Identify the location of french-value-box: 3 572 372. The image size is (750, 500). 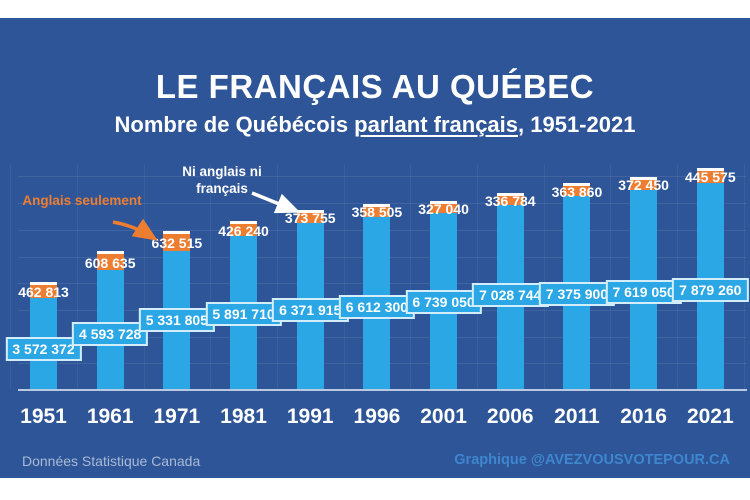
(43, 349).